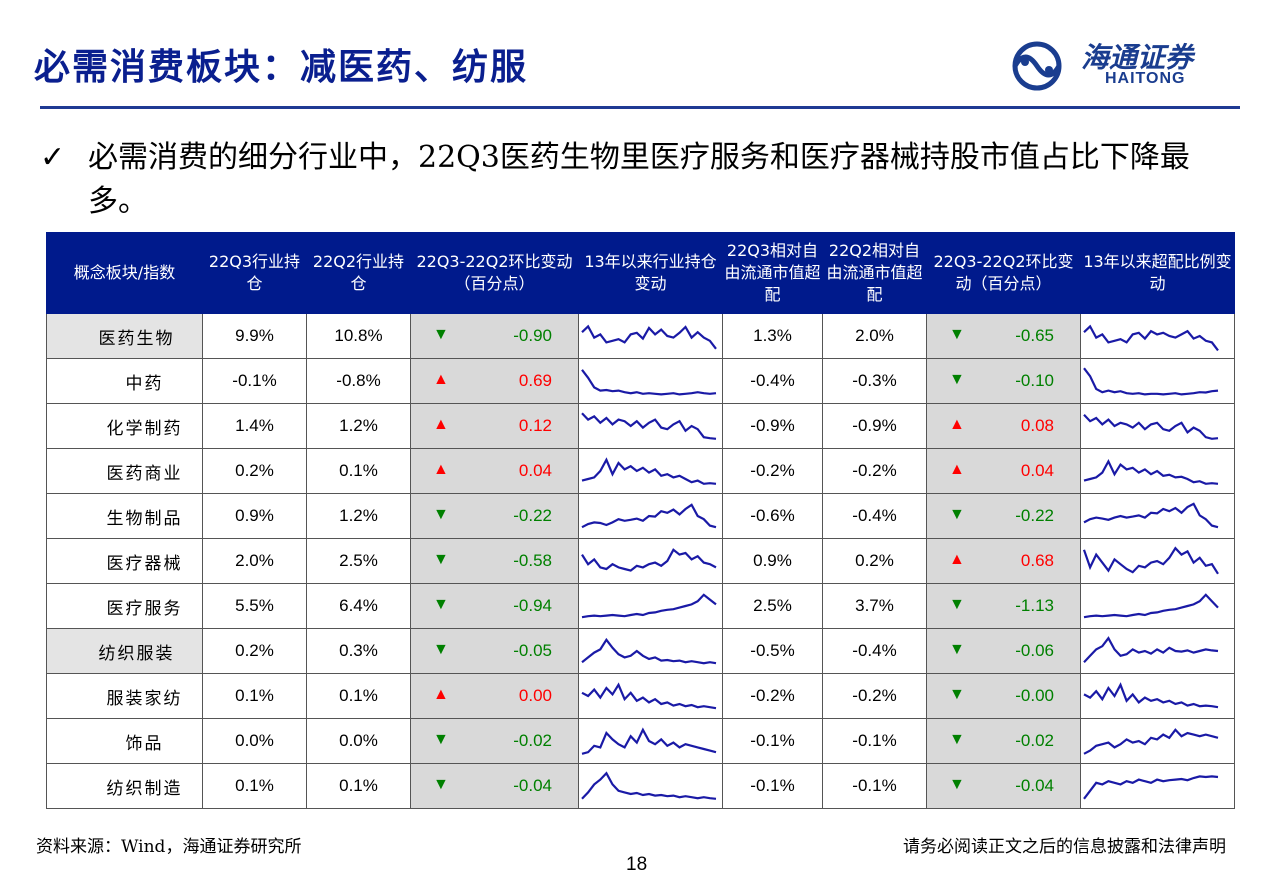 This screenshot has height=884, width=1280. I want to click on q2-overweight: -0.1%, so click(874, 786).